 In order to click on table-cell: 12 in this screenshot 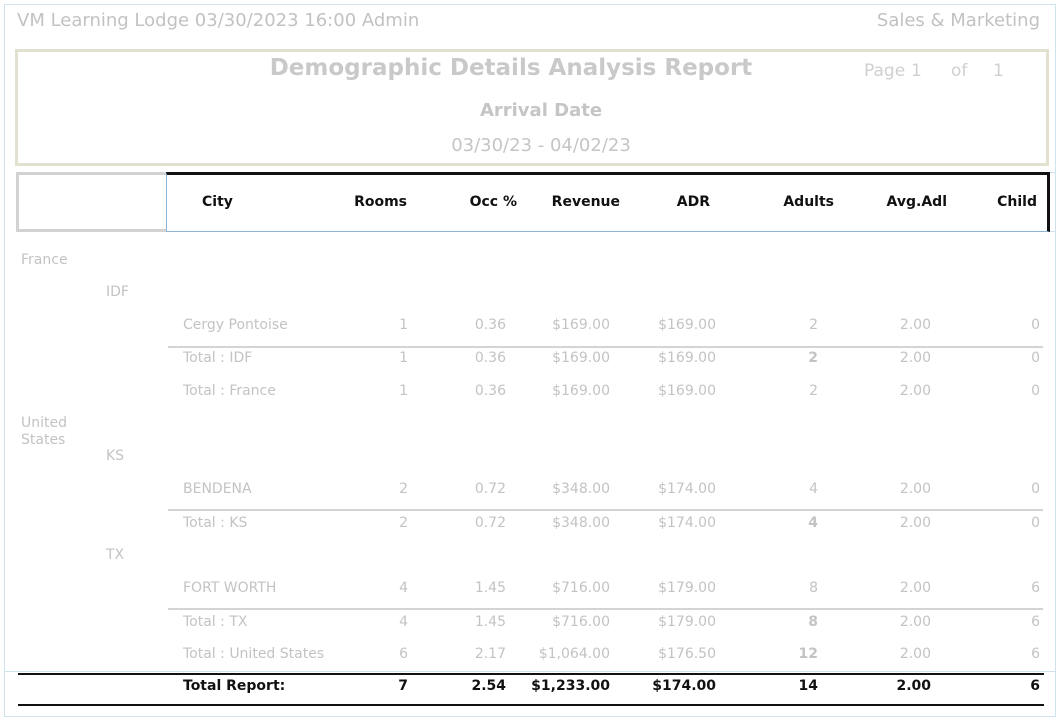, I will do `click(808, 654)`.